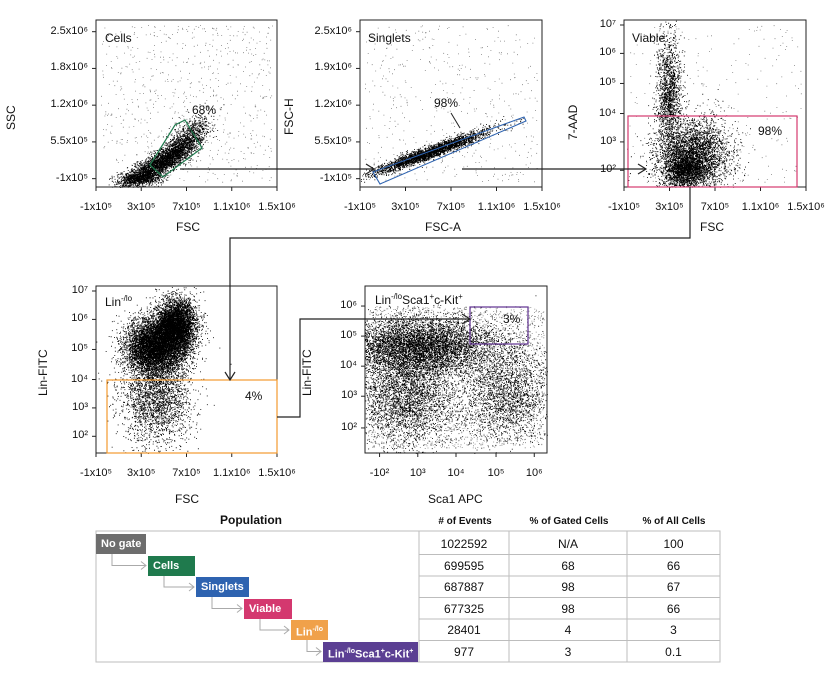 This screenshot has height=682, width=836. What do you see at coordinates (568, 651) in the screenshot?
I see `table-cell-gated: 3` at bounding box center [568, 651].